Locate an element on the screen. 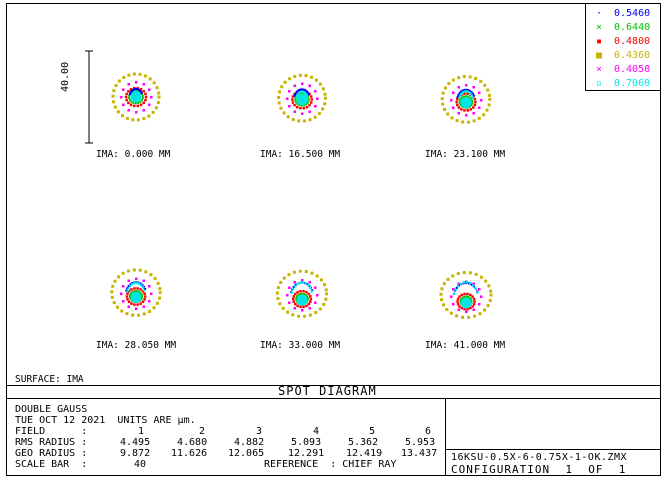 The height and width of the screenshot is (482, 668). file-name: 16KSU-0.5X-6-0.75X-1-OK.ZMX is located at coordinates (539, 457).